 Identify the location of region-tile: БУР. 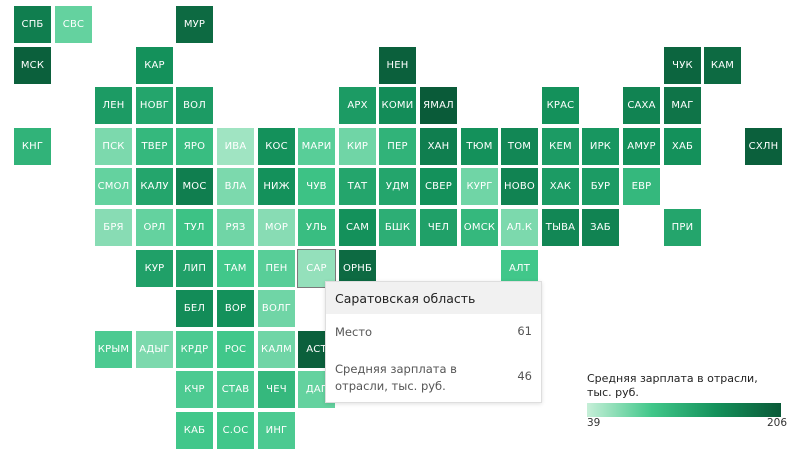
(600, 186).